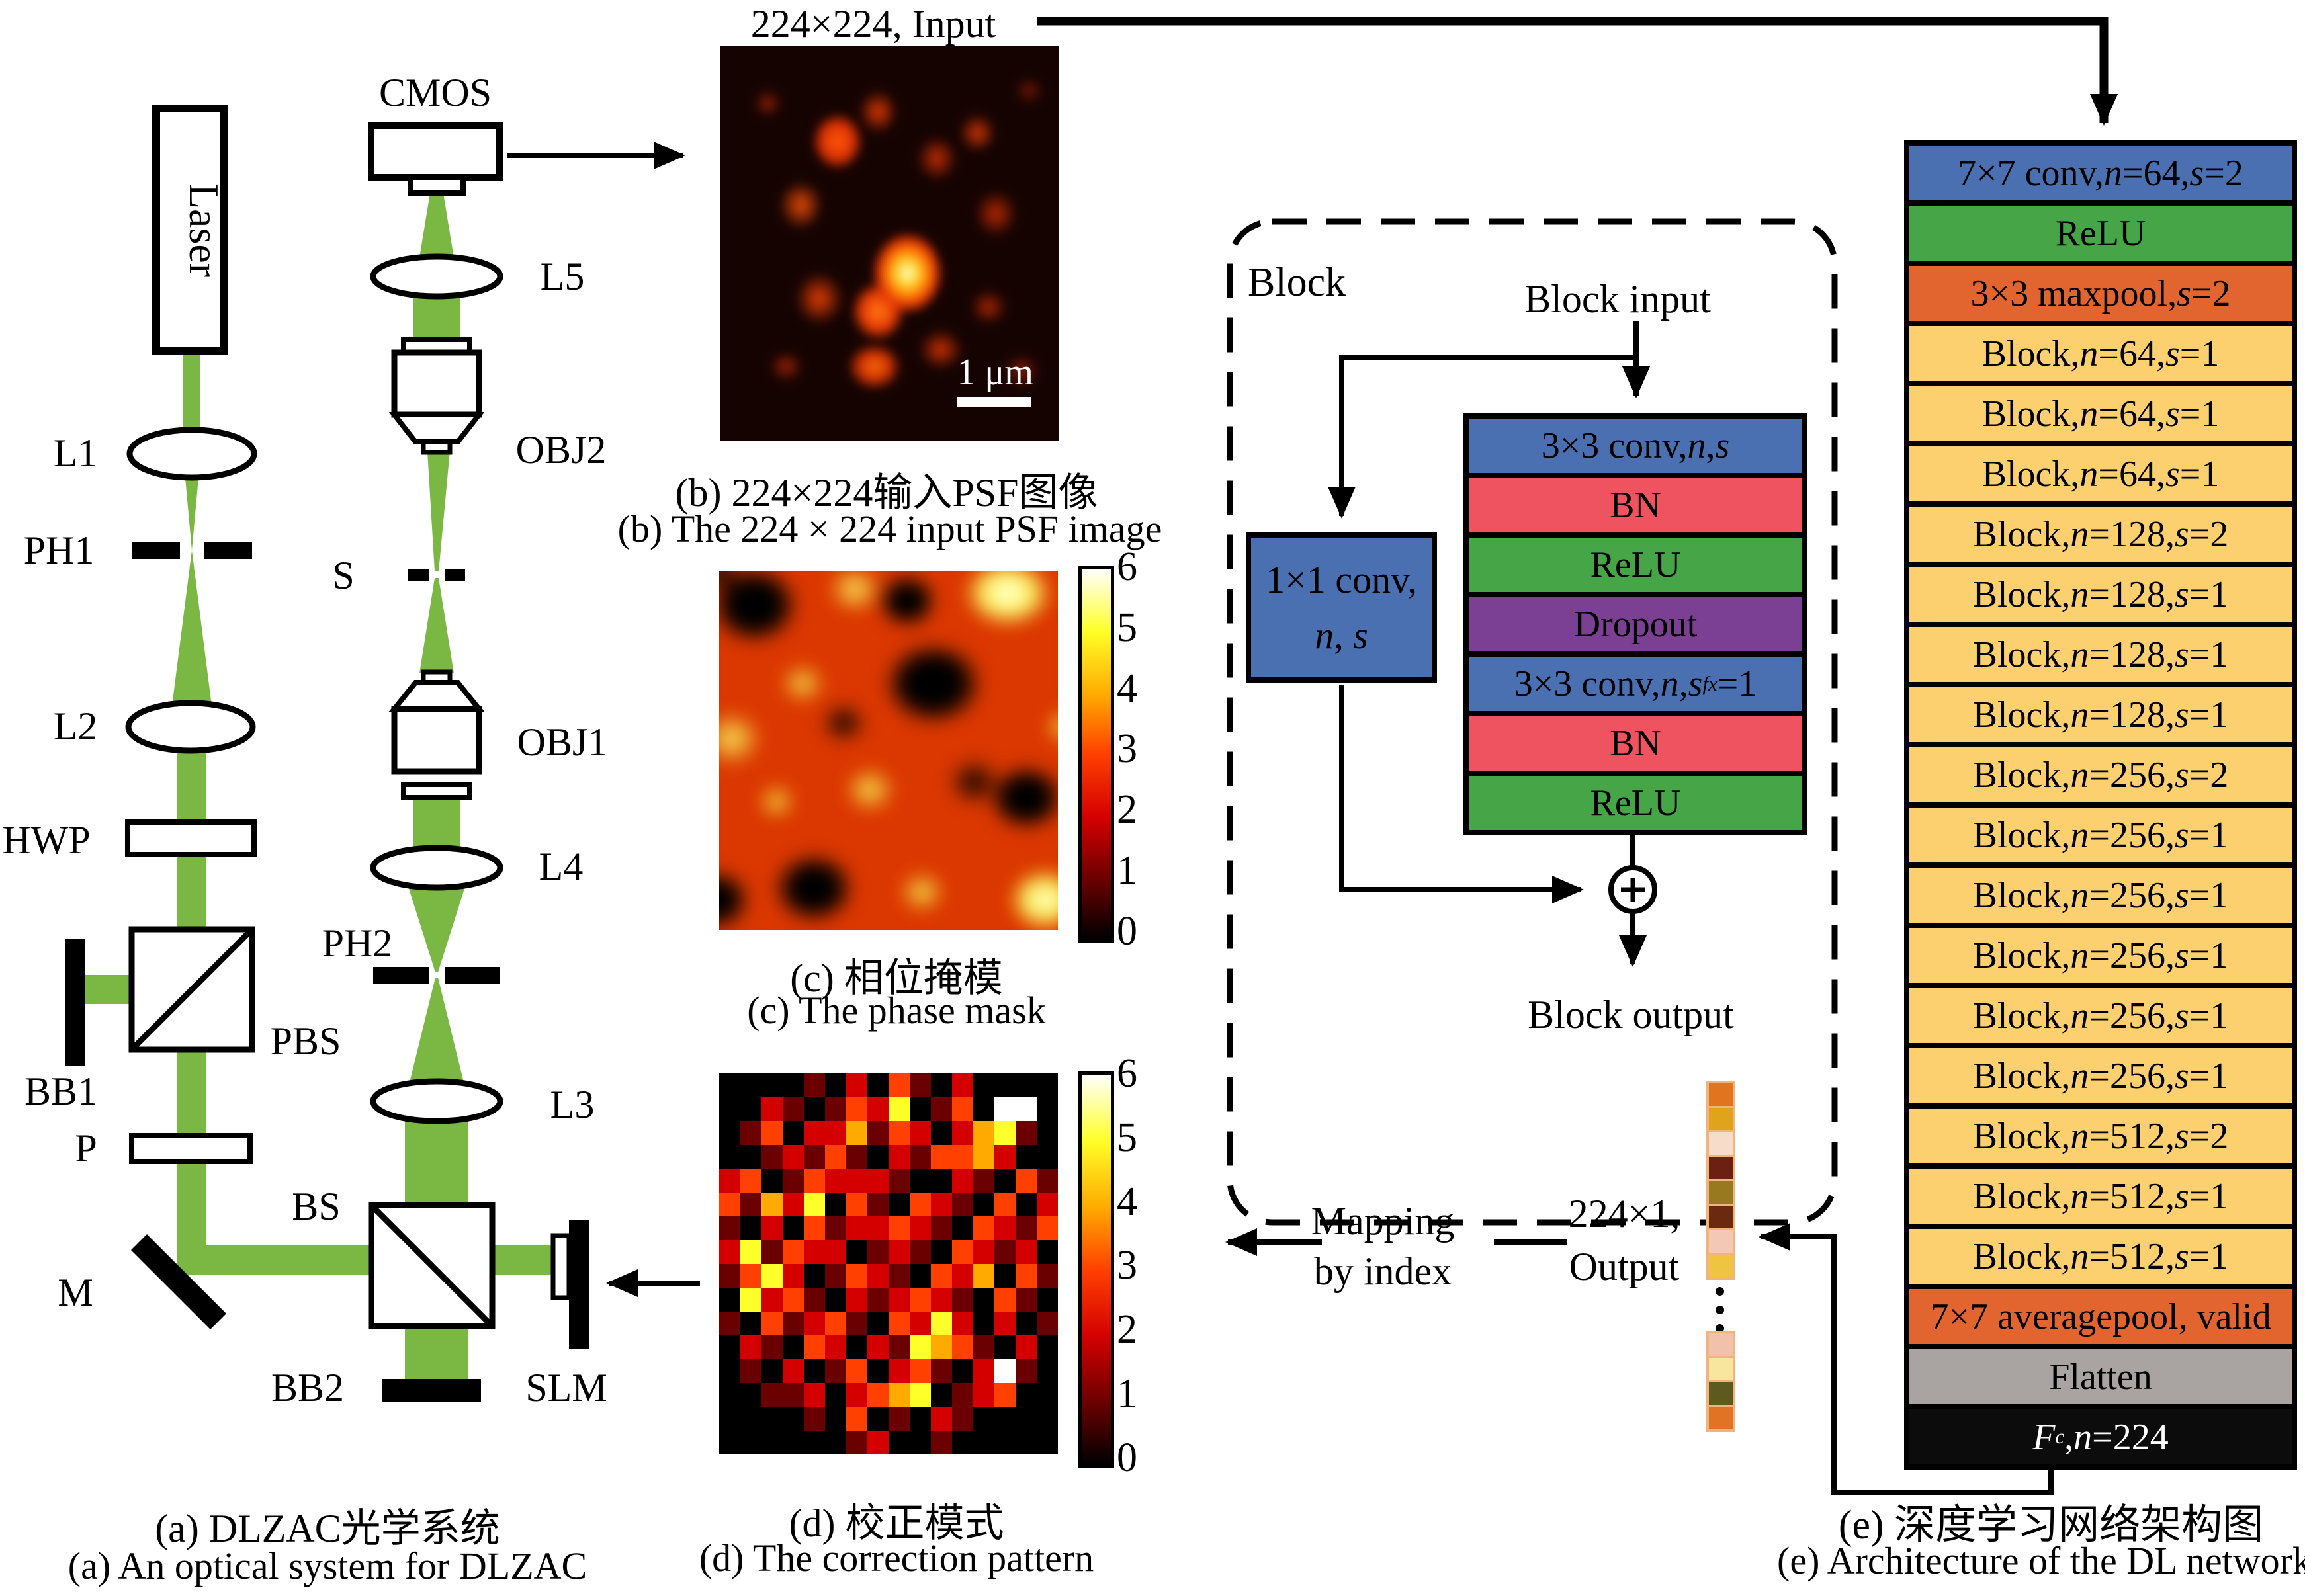  What do you see at coordinates (228, 550) in the screenshot?
I see `pinhole-ph1-right` at bounding box center [228, 550].